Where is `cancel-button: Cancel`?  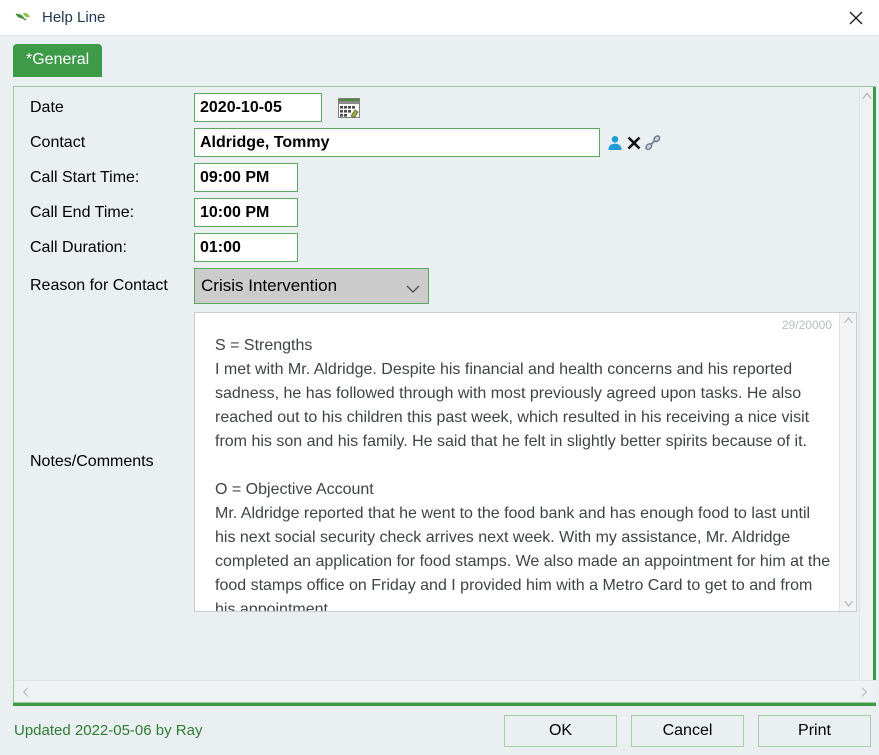
cancel-button: Cancel is located at coordinates (687, 730).